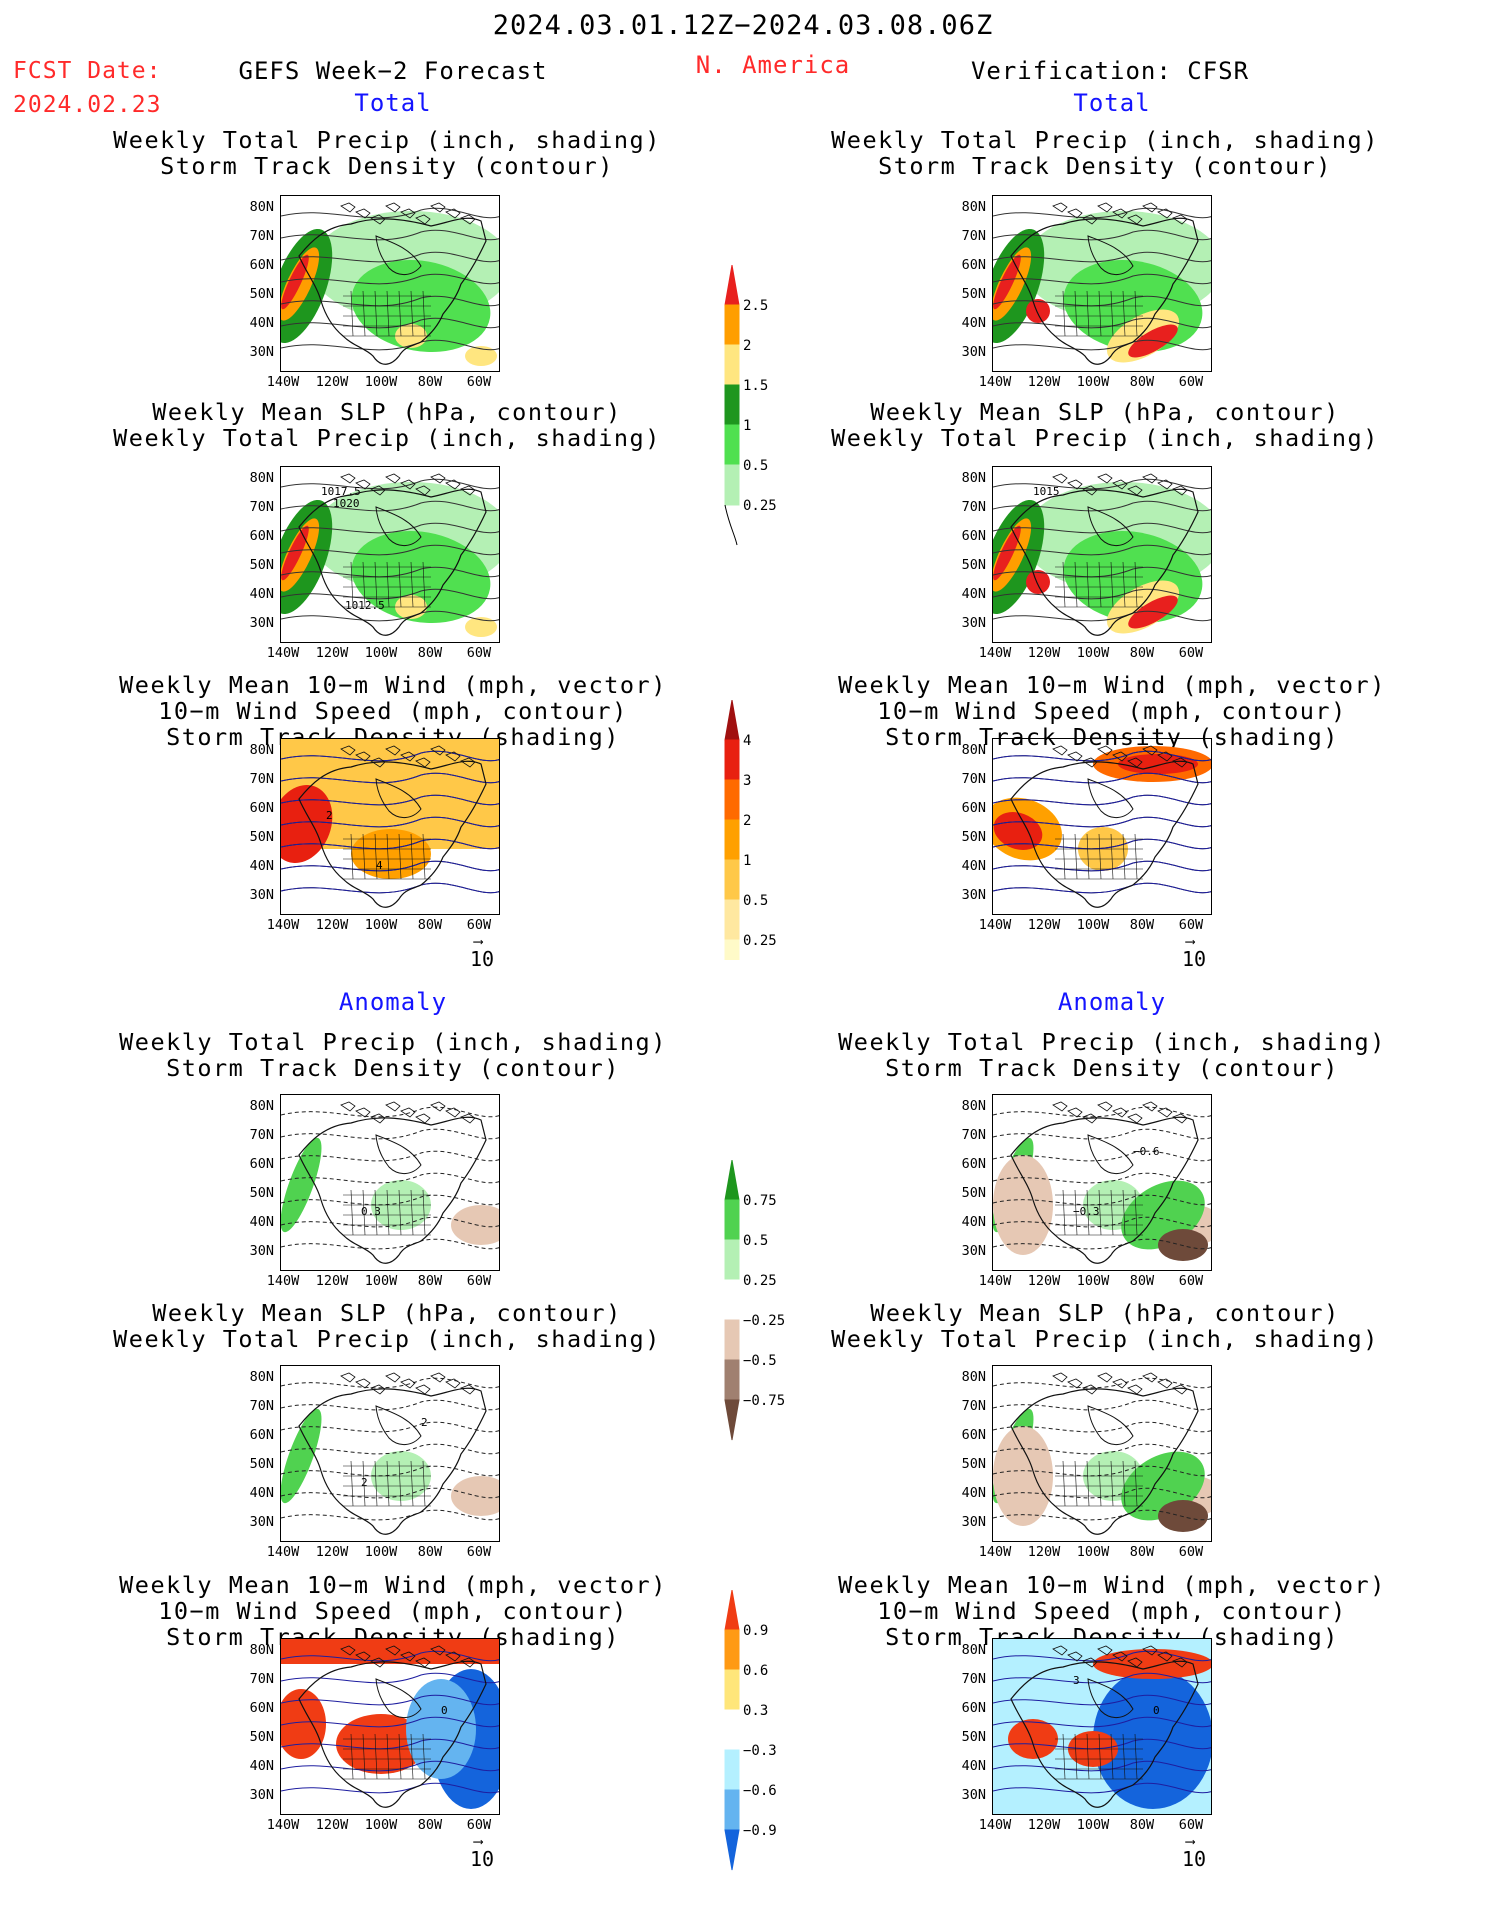 This screenshot has width=1487, height=1925. Describe the element at coordinates (755, 306) in the screenshot. I see `colorbar-label: 2.5` at that location.